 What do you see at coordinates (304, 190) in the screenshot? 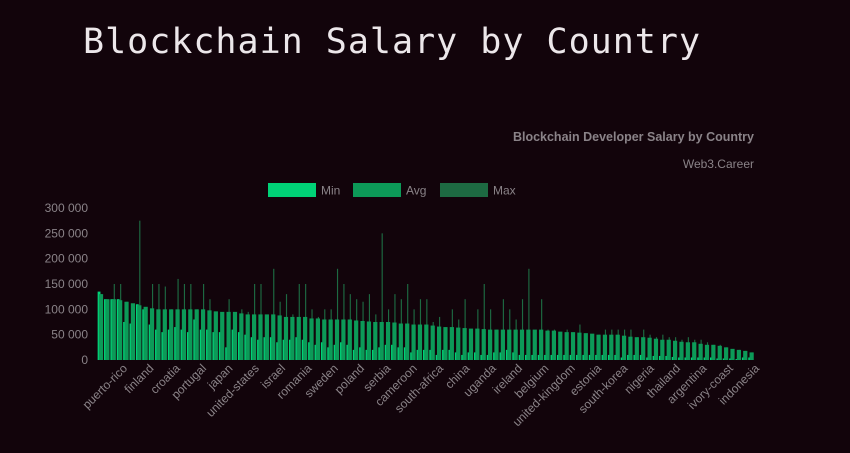
I see `legend-item-min: Min` at bounding box center [304, 190].